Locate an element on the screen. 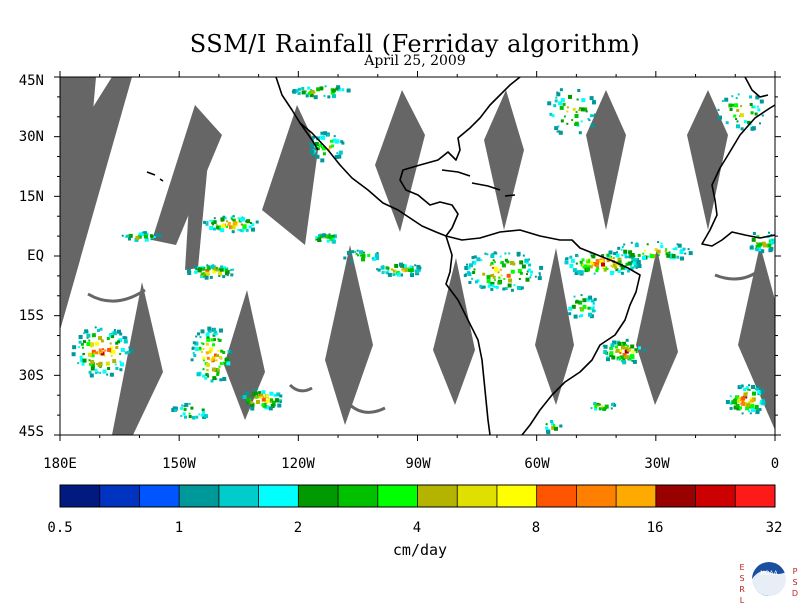 The height and width of the screenshot is (606, 800). colorbar-tick-16: 16 is located at coordinates (655, 528).